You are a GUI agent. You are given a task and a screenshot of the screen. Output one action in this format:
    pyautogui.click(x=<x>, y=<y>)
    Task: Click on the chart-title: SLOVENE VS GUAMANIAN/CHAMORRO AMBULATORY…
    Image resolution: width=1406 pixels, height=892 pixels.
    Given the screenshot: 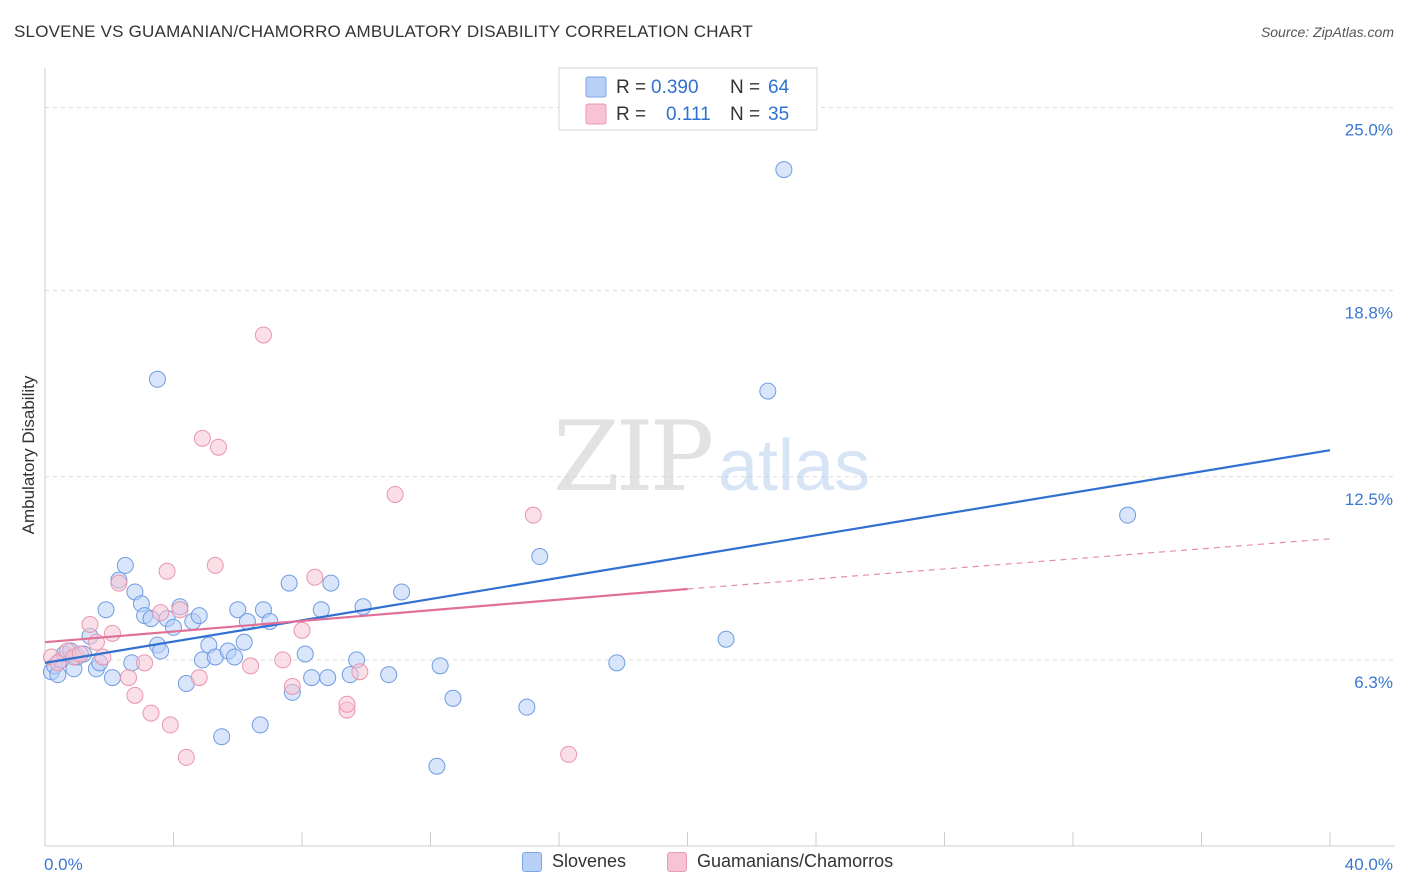 What is the action you would take?
    pyautogui.click(x=383, y=31)
    